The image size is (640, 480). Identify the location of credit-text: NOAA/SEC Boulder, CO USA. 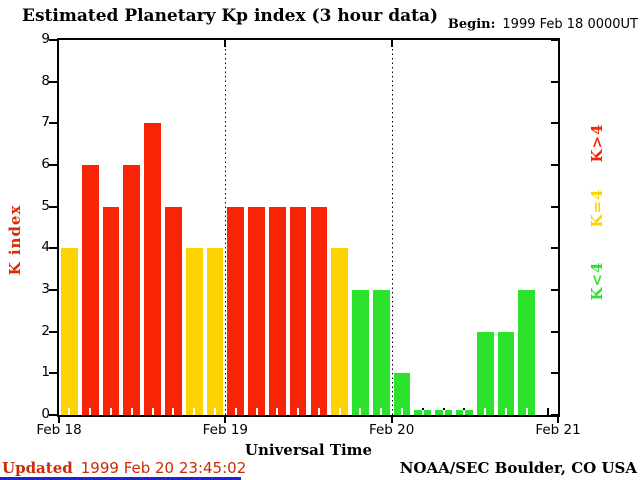
(518, 468).